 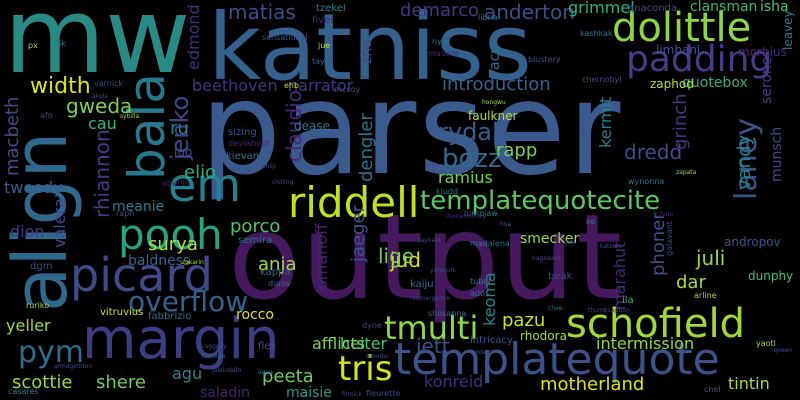 What do you see at coordinates (73, 366) in the screenshot?
I see `word-armageddon: armageddon` at bounding box center [73, 366].